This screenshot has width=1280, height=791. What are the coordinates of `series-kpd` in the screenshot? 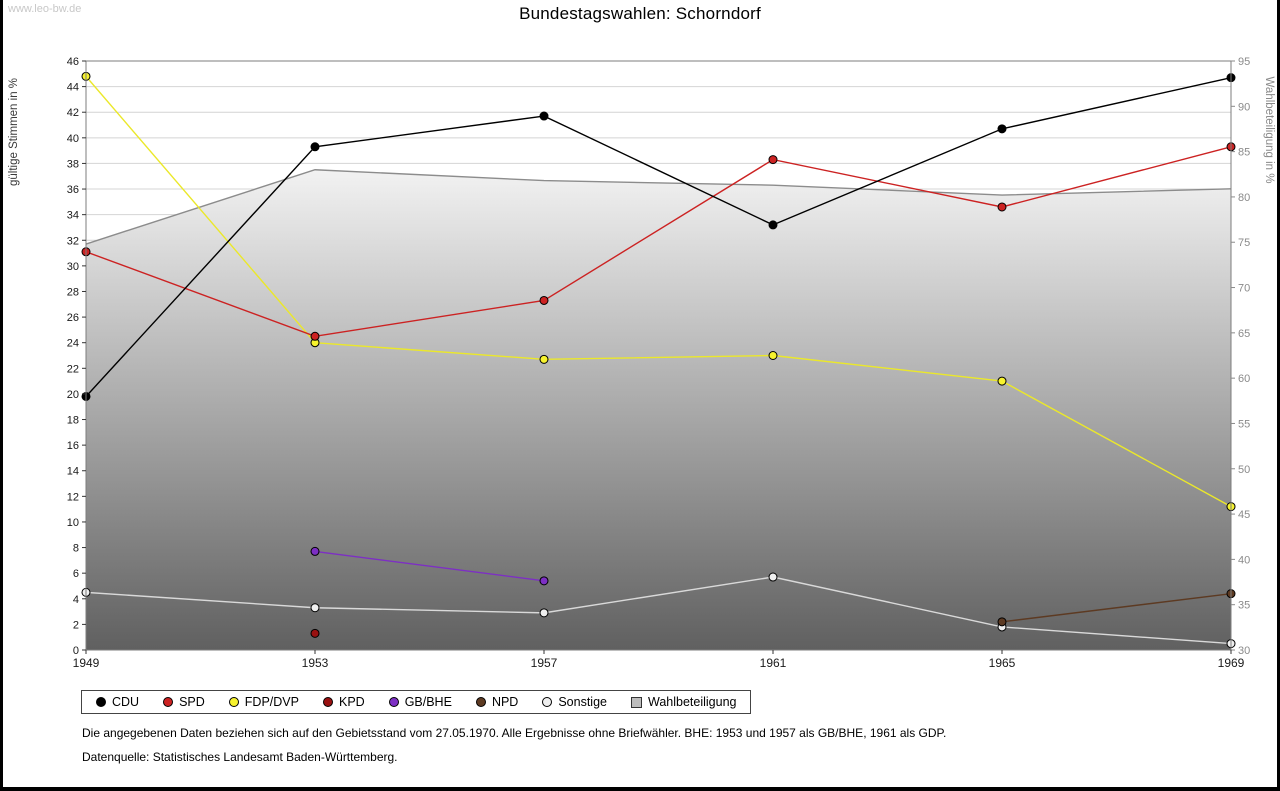 It's located at (315, 633).